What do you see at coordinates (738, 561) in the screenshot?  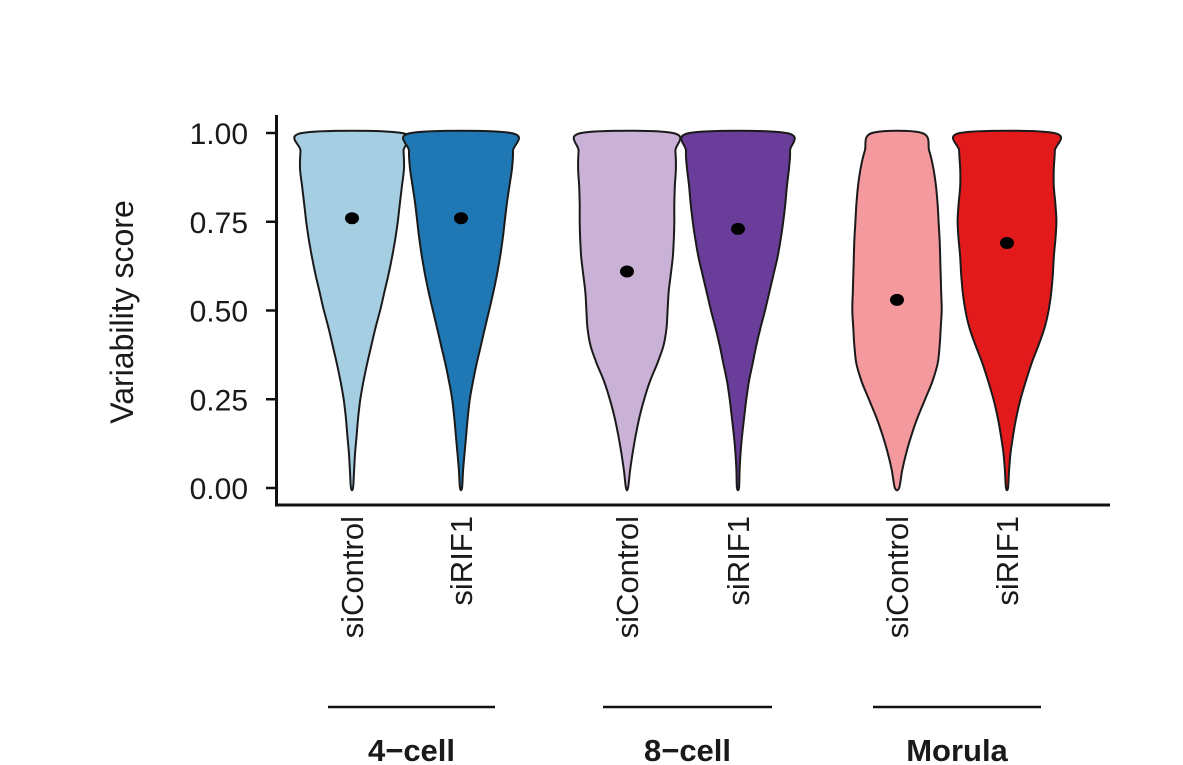 I see `x-tick-label-1-1: siRIF1` at bounding box center [738, 561].